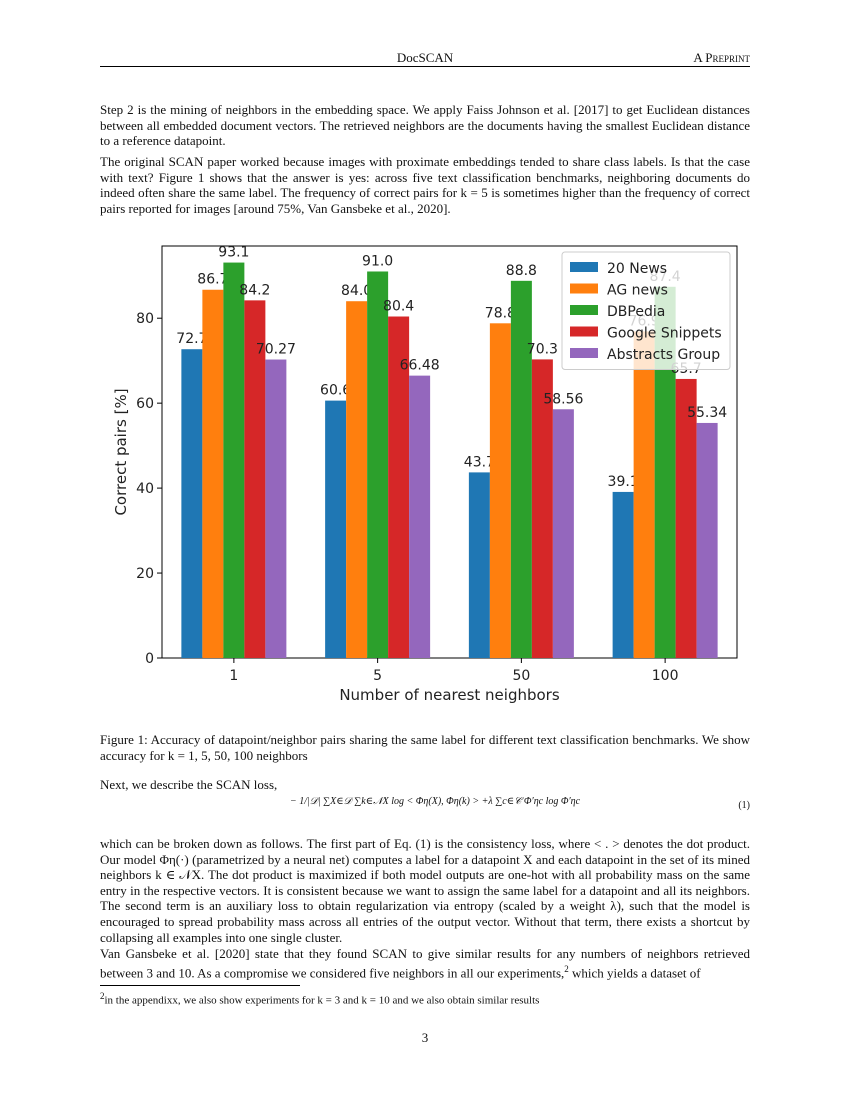  What do you see at coordinates (744, 805) in the screenshot?
I see `equation-number: (1)` at bounding box center [744, 805].